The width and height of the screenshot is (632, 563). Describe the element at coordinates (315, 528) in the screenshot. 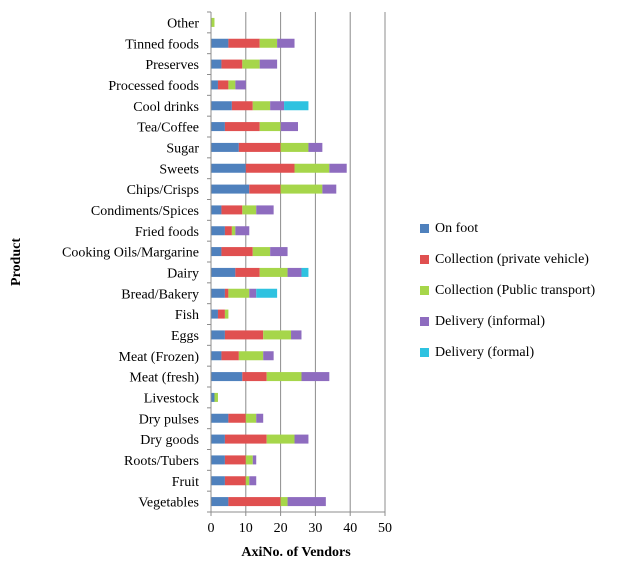

I see `x-tick-label: 30` at that location.